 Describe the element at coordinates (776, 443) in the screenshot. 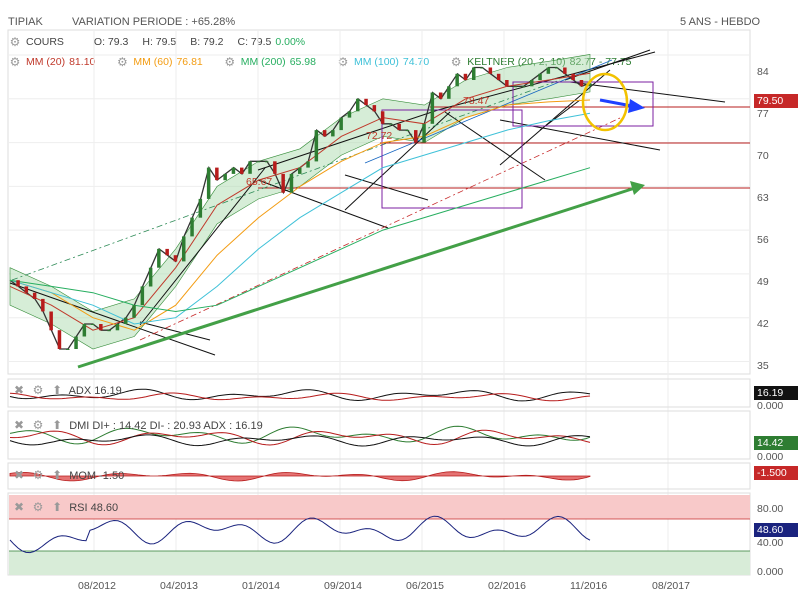

I see `dmi-badge: 14.42` at that location.